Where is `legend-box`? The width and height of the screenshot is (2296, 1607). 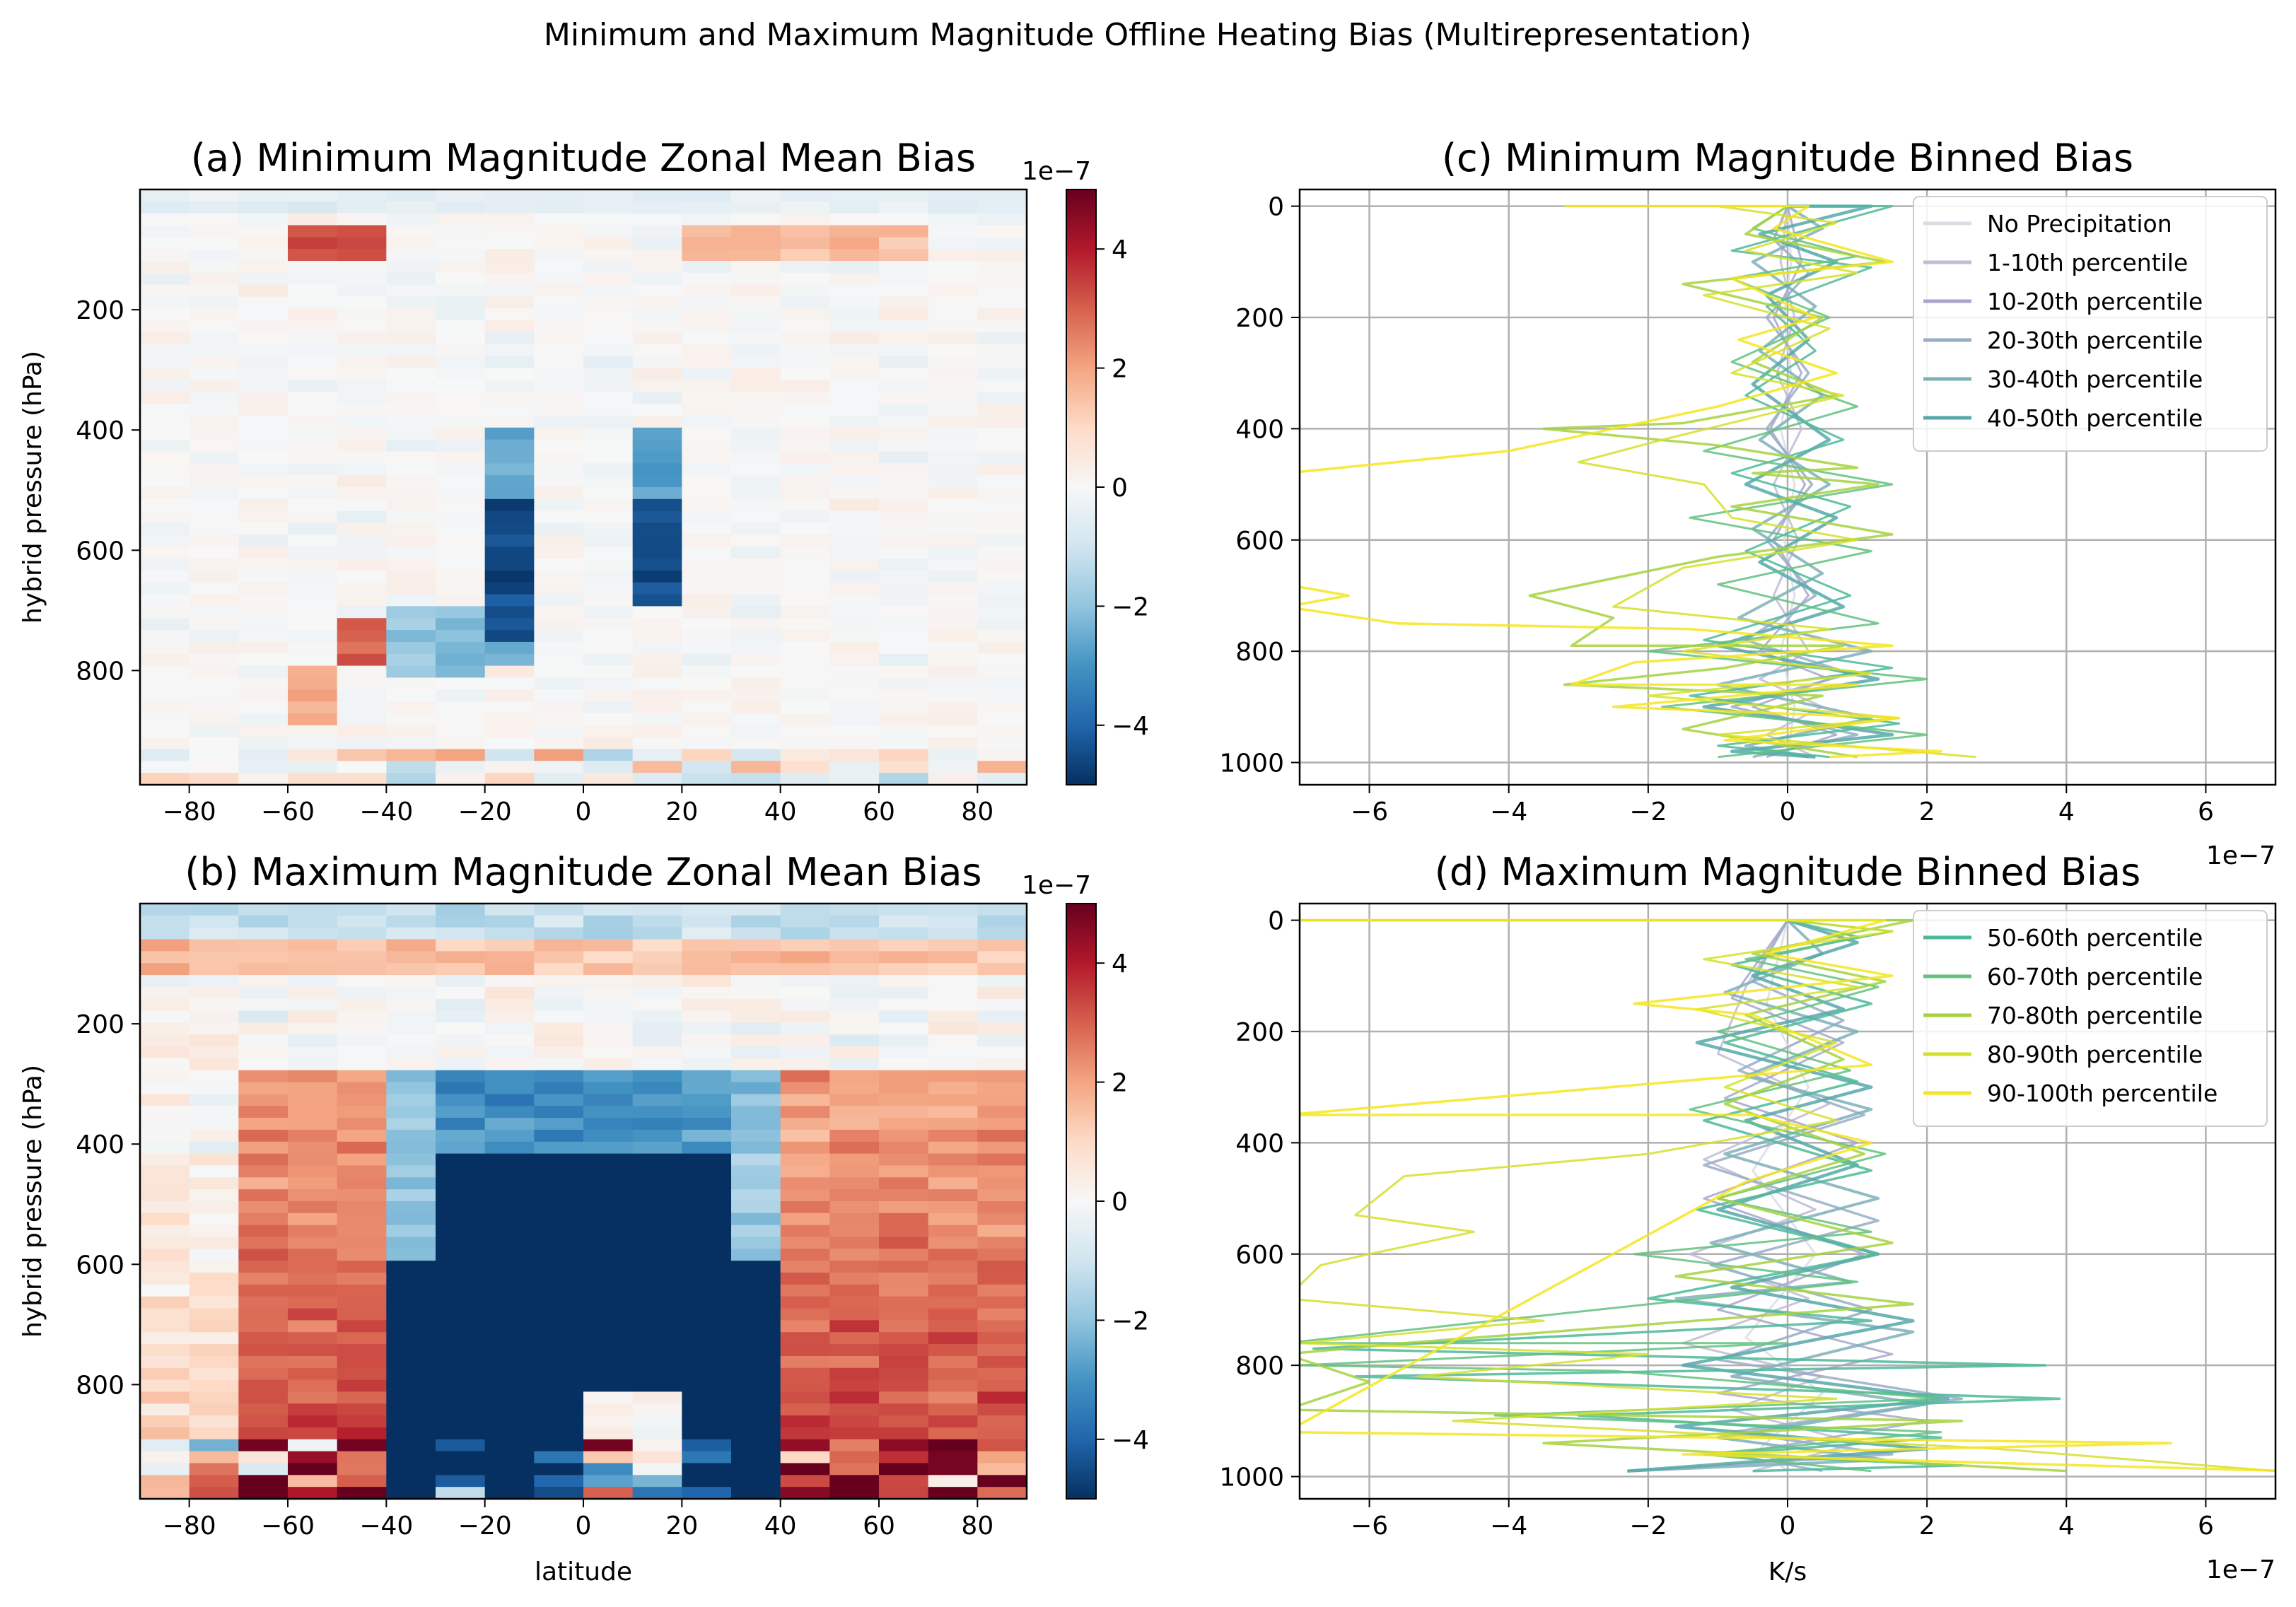
legend-box is located at coordinates (2091, 324).